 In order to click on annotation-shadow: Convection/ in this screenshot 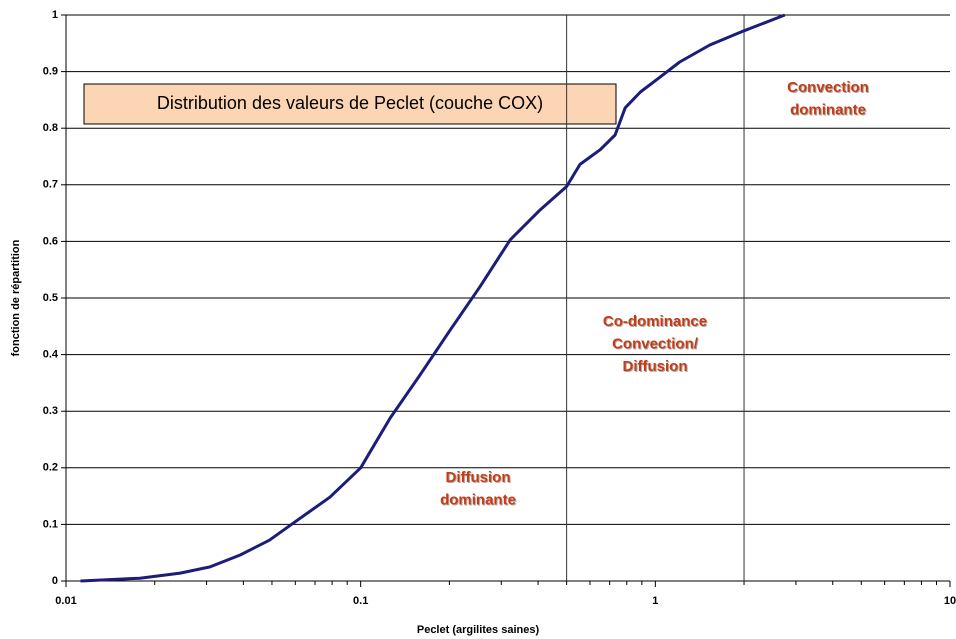, I will do `click(656, 344)`.